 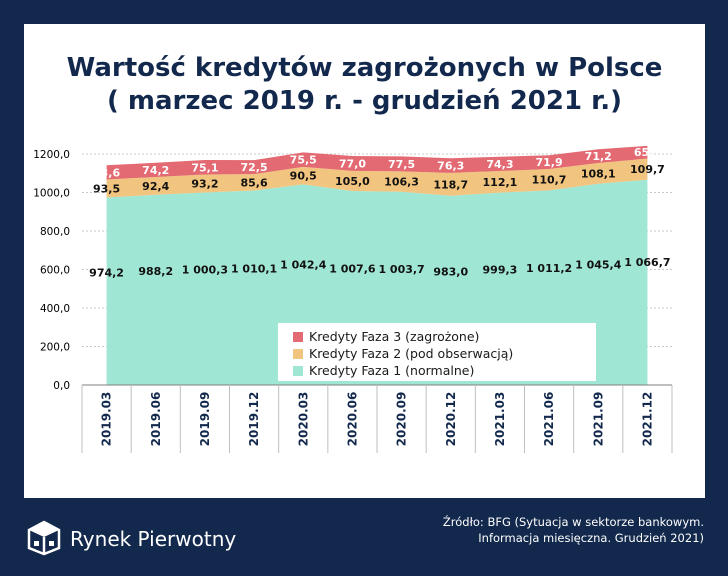 I want to click on y-tick-label: 1200,0, so click(x=51, y=155).